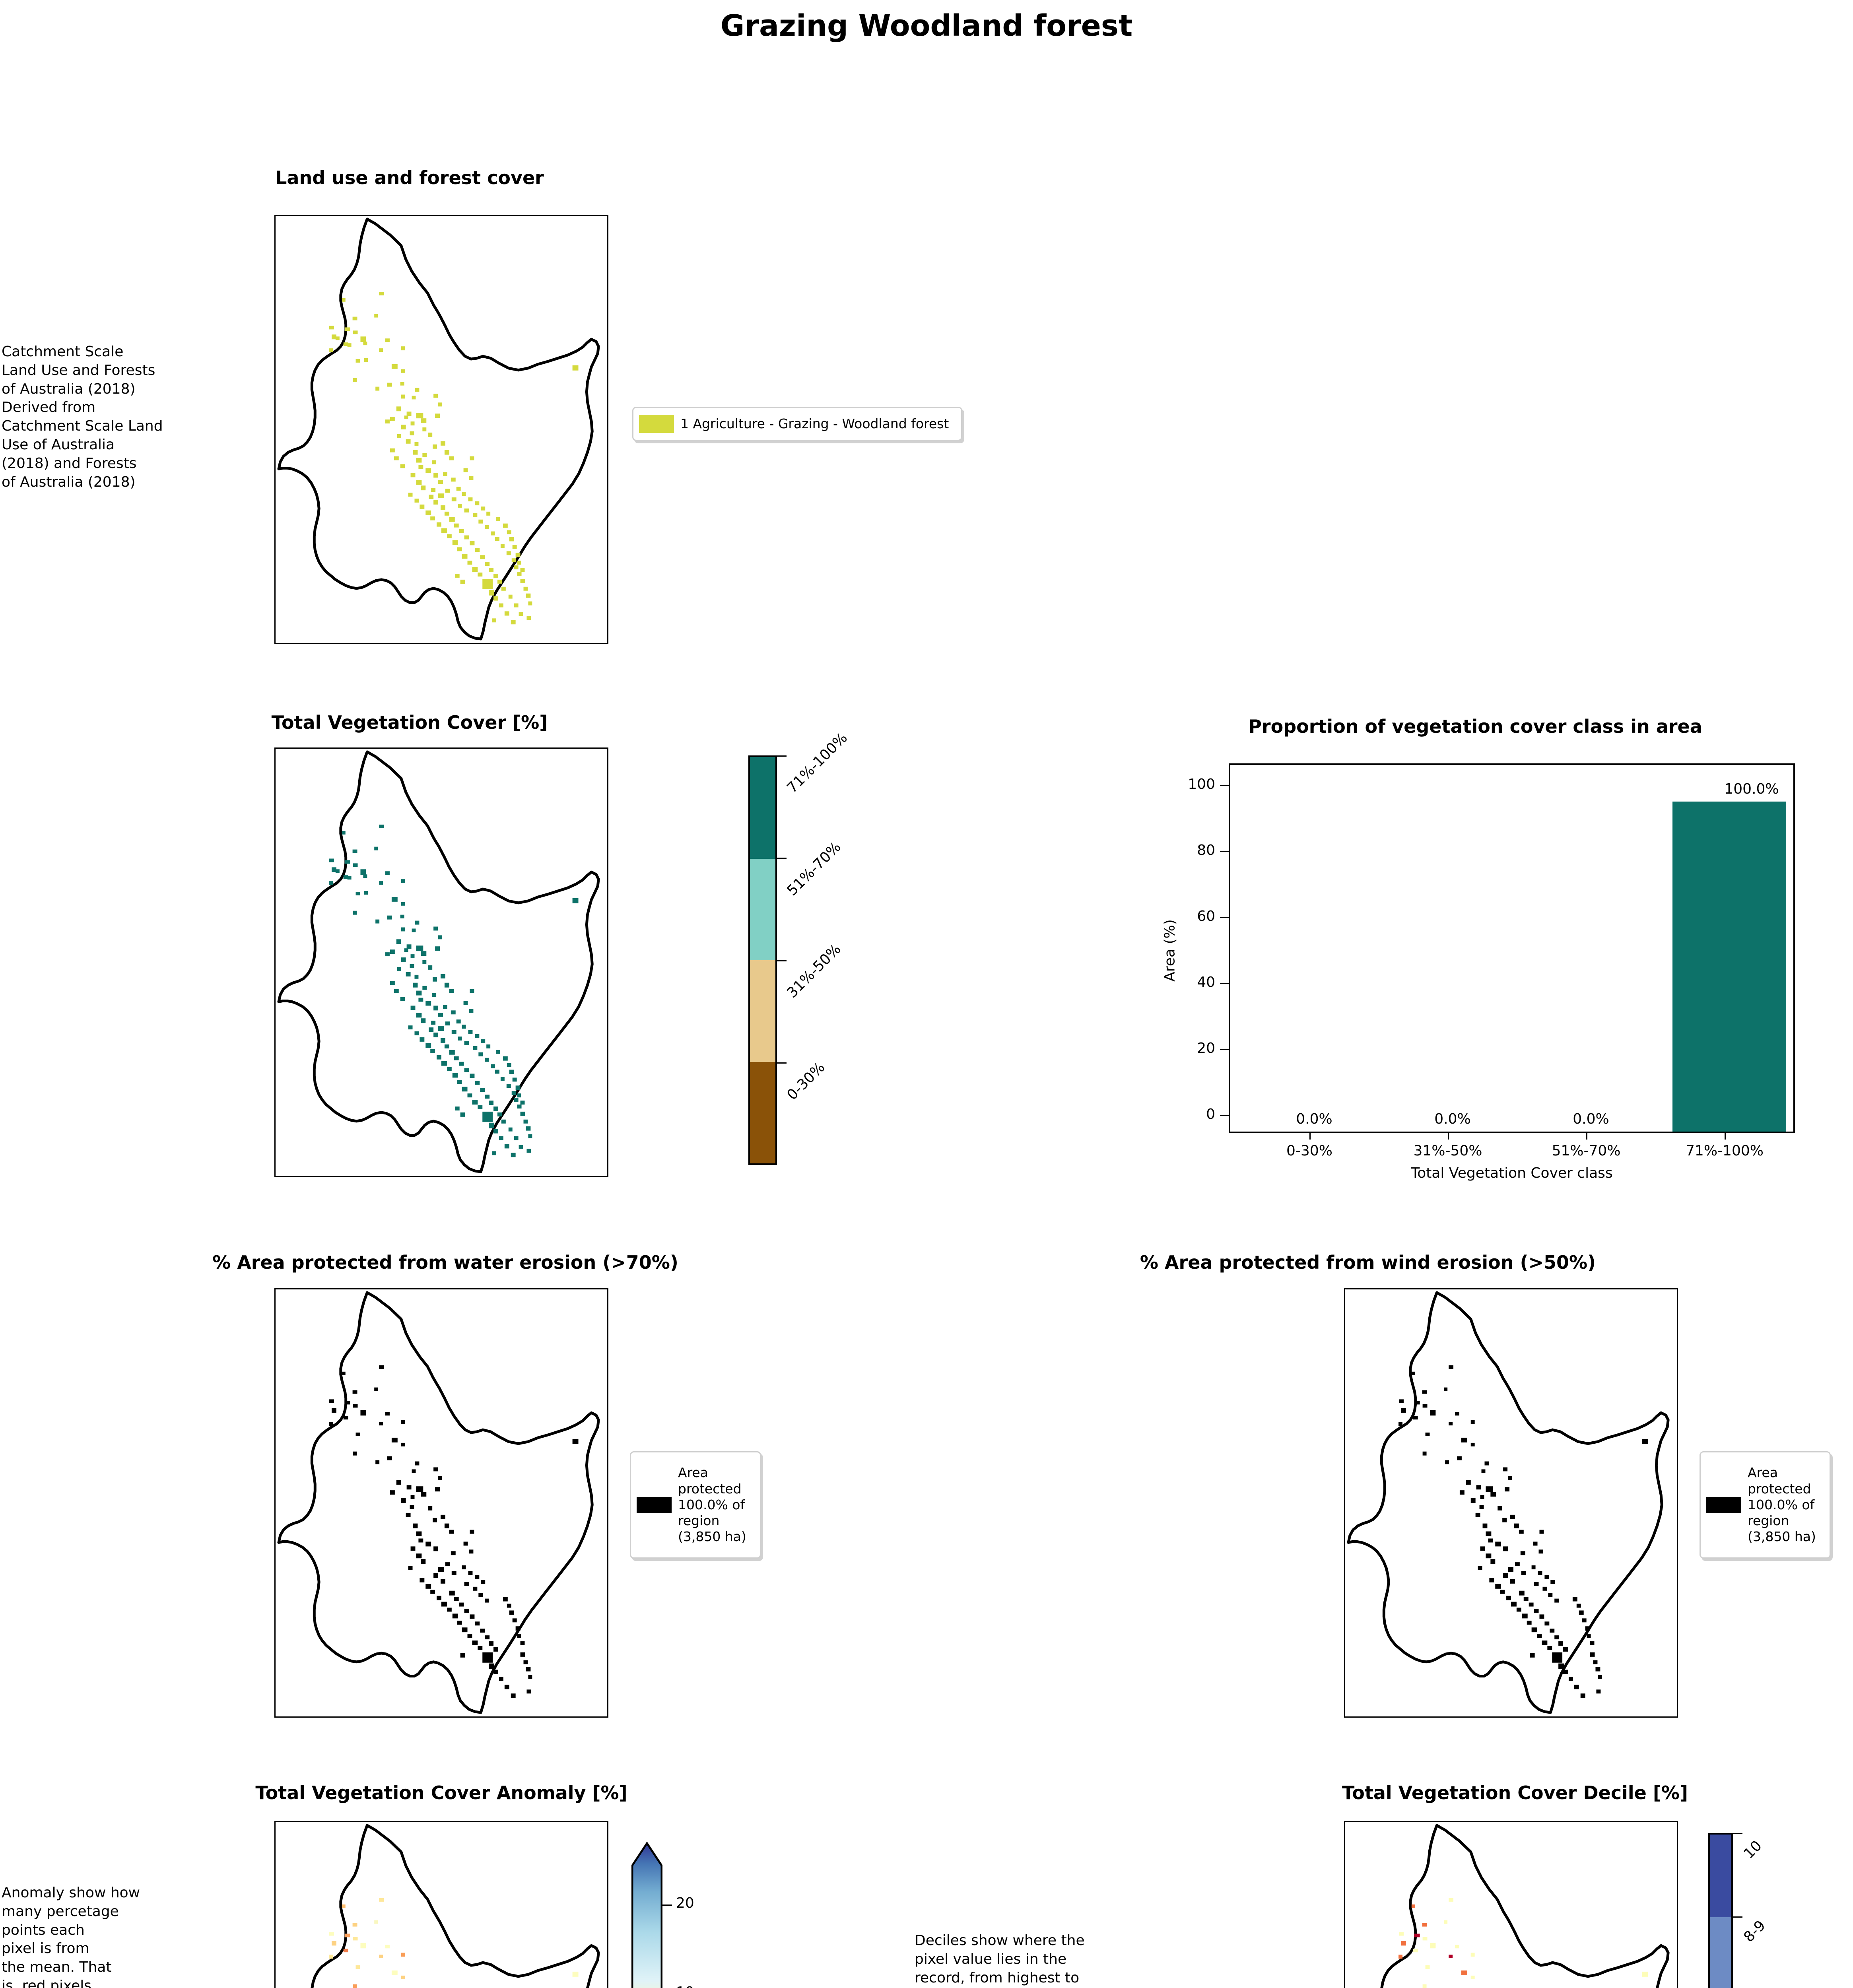 The width and height of the screenshot is (1853, 1988). I want to click on map-outline-water-erosion, so click(438, 1502).